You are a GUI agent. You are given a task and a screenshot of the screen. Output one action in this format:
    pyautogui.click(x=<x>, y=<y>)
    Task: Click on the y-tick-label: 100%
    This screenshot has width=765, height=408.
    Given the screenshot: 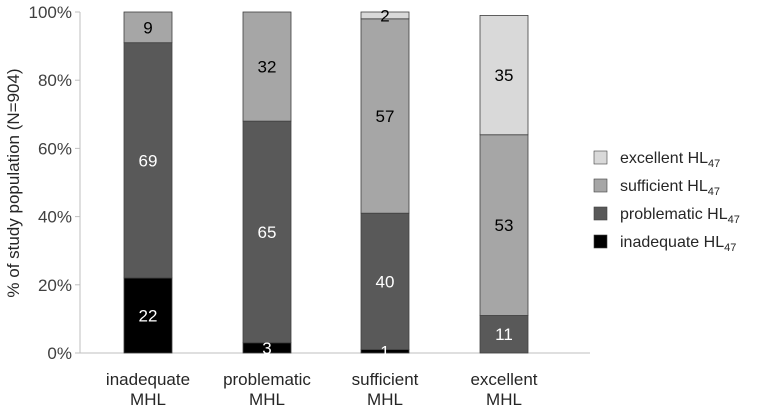 What is the action you would take?
    pyautogui.click(x=50, y=12)
    